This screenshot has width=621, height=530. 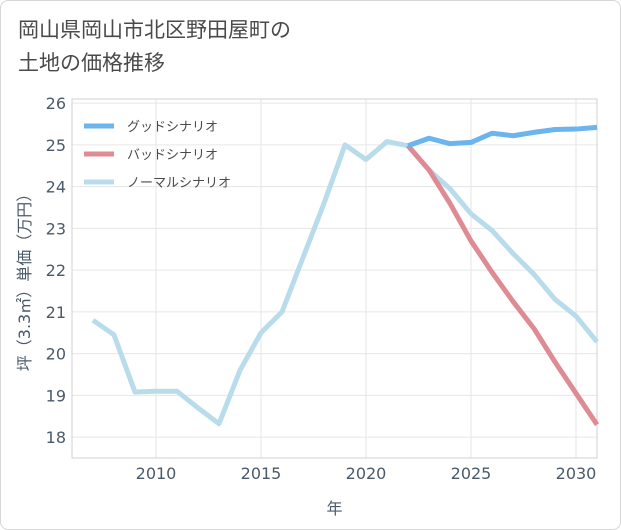 I want to click on y-tick-label: 20, so click(x=56, y=354).